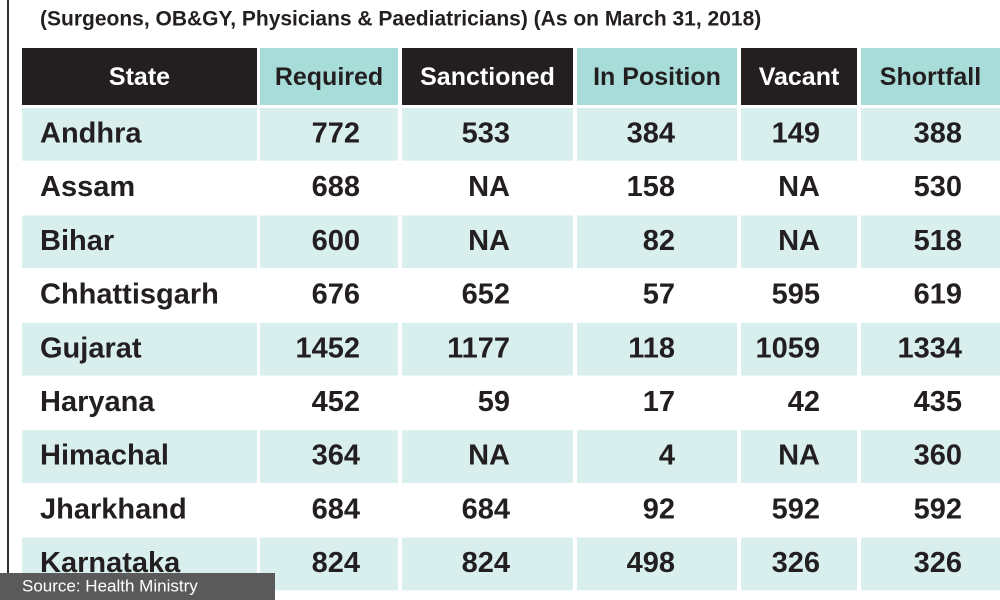 The width and height of the screenshot is (1000, 600). What do you see at coordinates (659, 295) in the screenshot?
I see `cell-value: 57` at bounding box center [659, 295].